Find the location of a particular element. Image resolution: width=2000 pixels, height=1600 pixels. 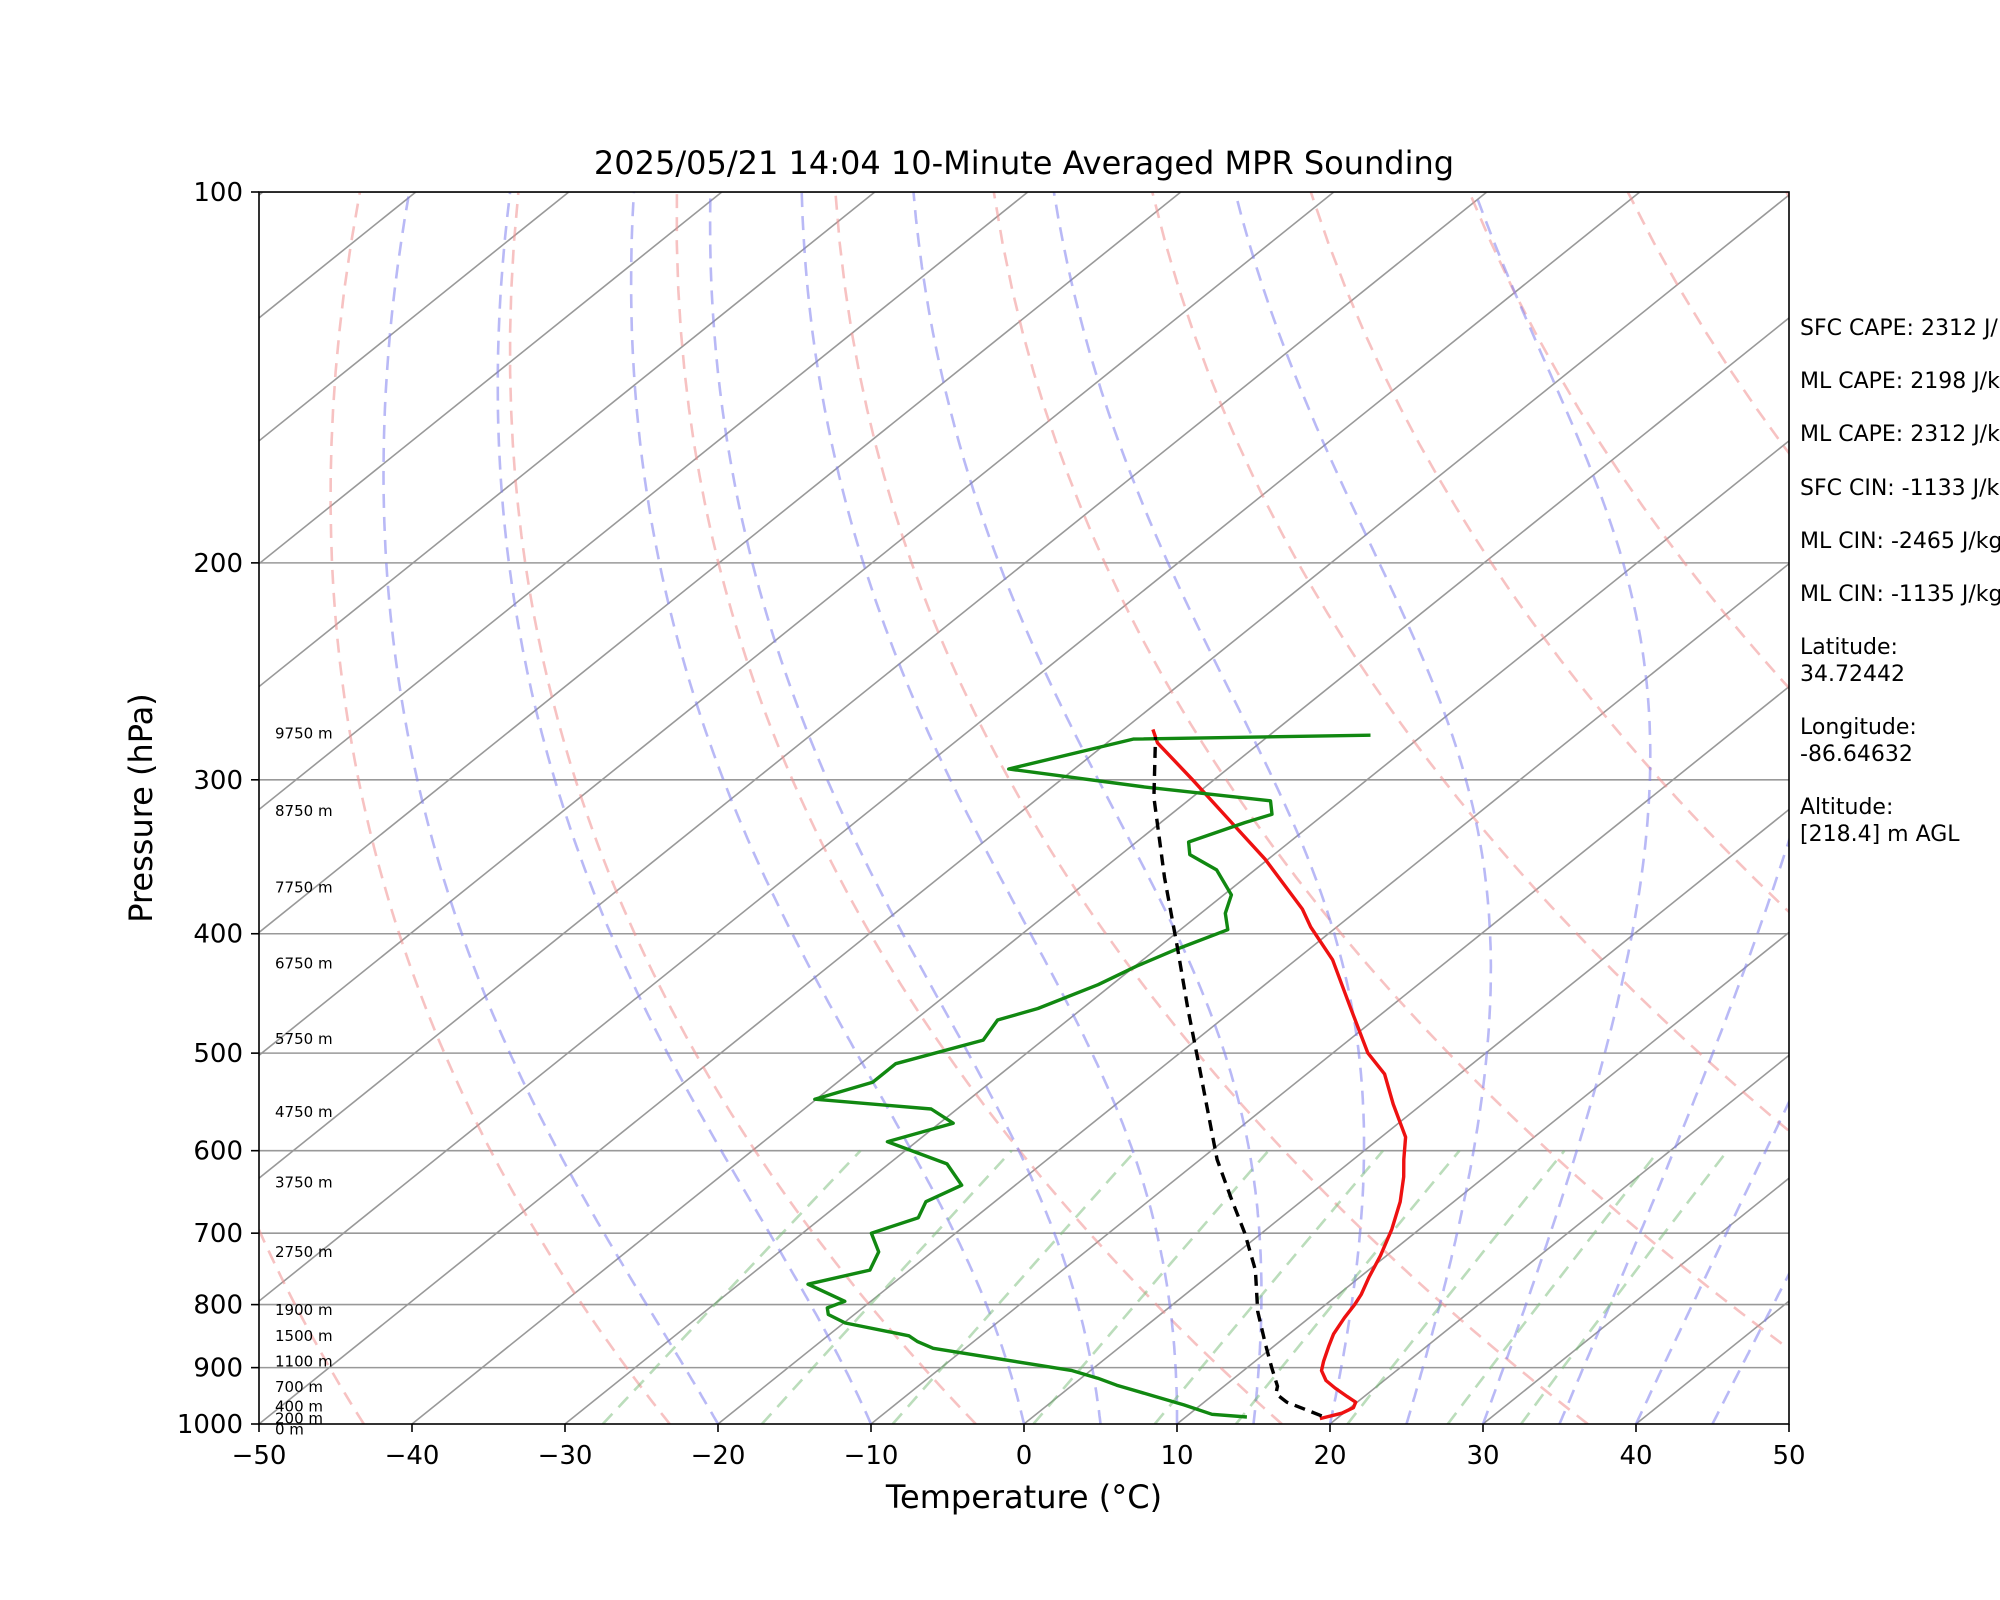

latitude-label: Latitude: is located at coordinates (1849, 647).